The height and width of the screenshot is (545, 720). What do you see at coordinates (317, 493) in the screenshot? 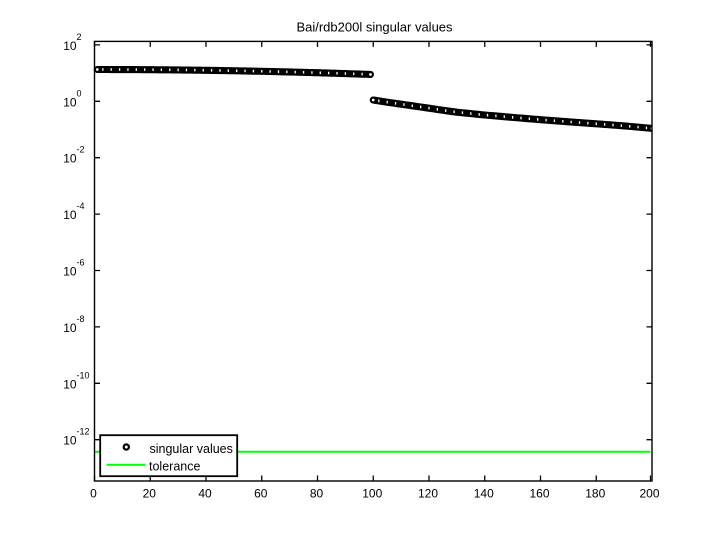
I see `svg-text: 80` at bounding box center [317, 493].